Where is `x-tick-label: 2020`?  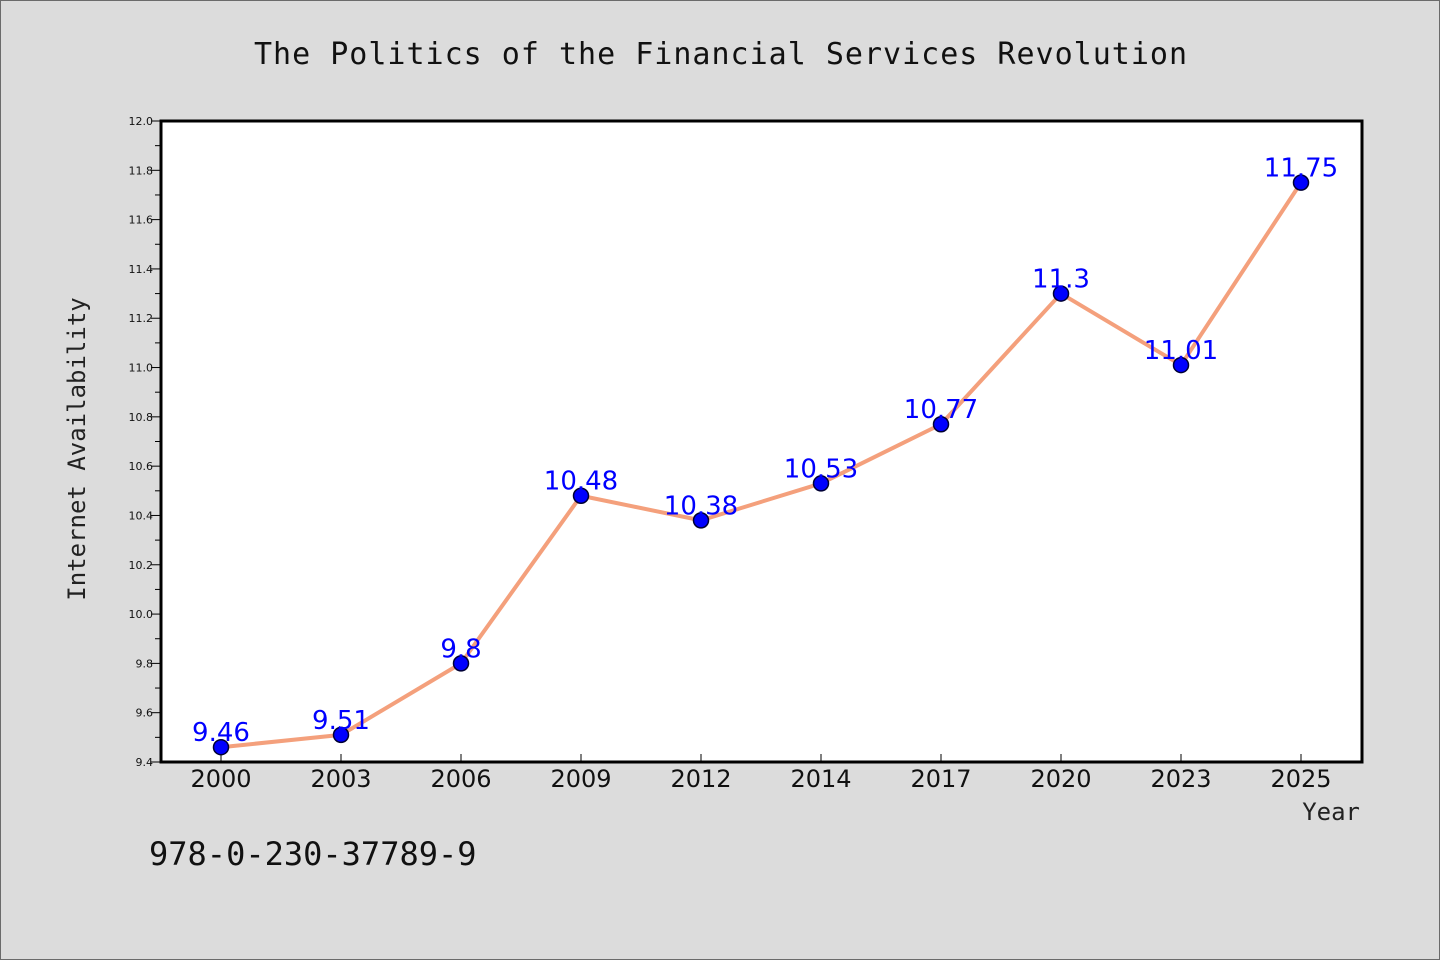 x-tick-label: 2020 is located at coordinates (1060, 779).